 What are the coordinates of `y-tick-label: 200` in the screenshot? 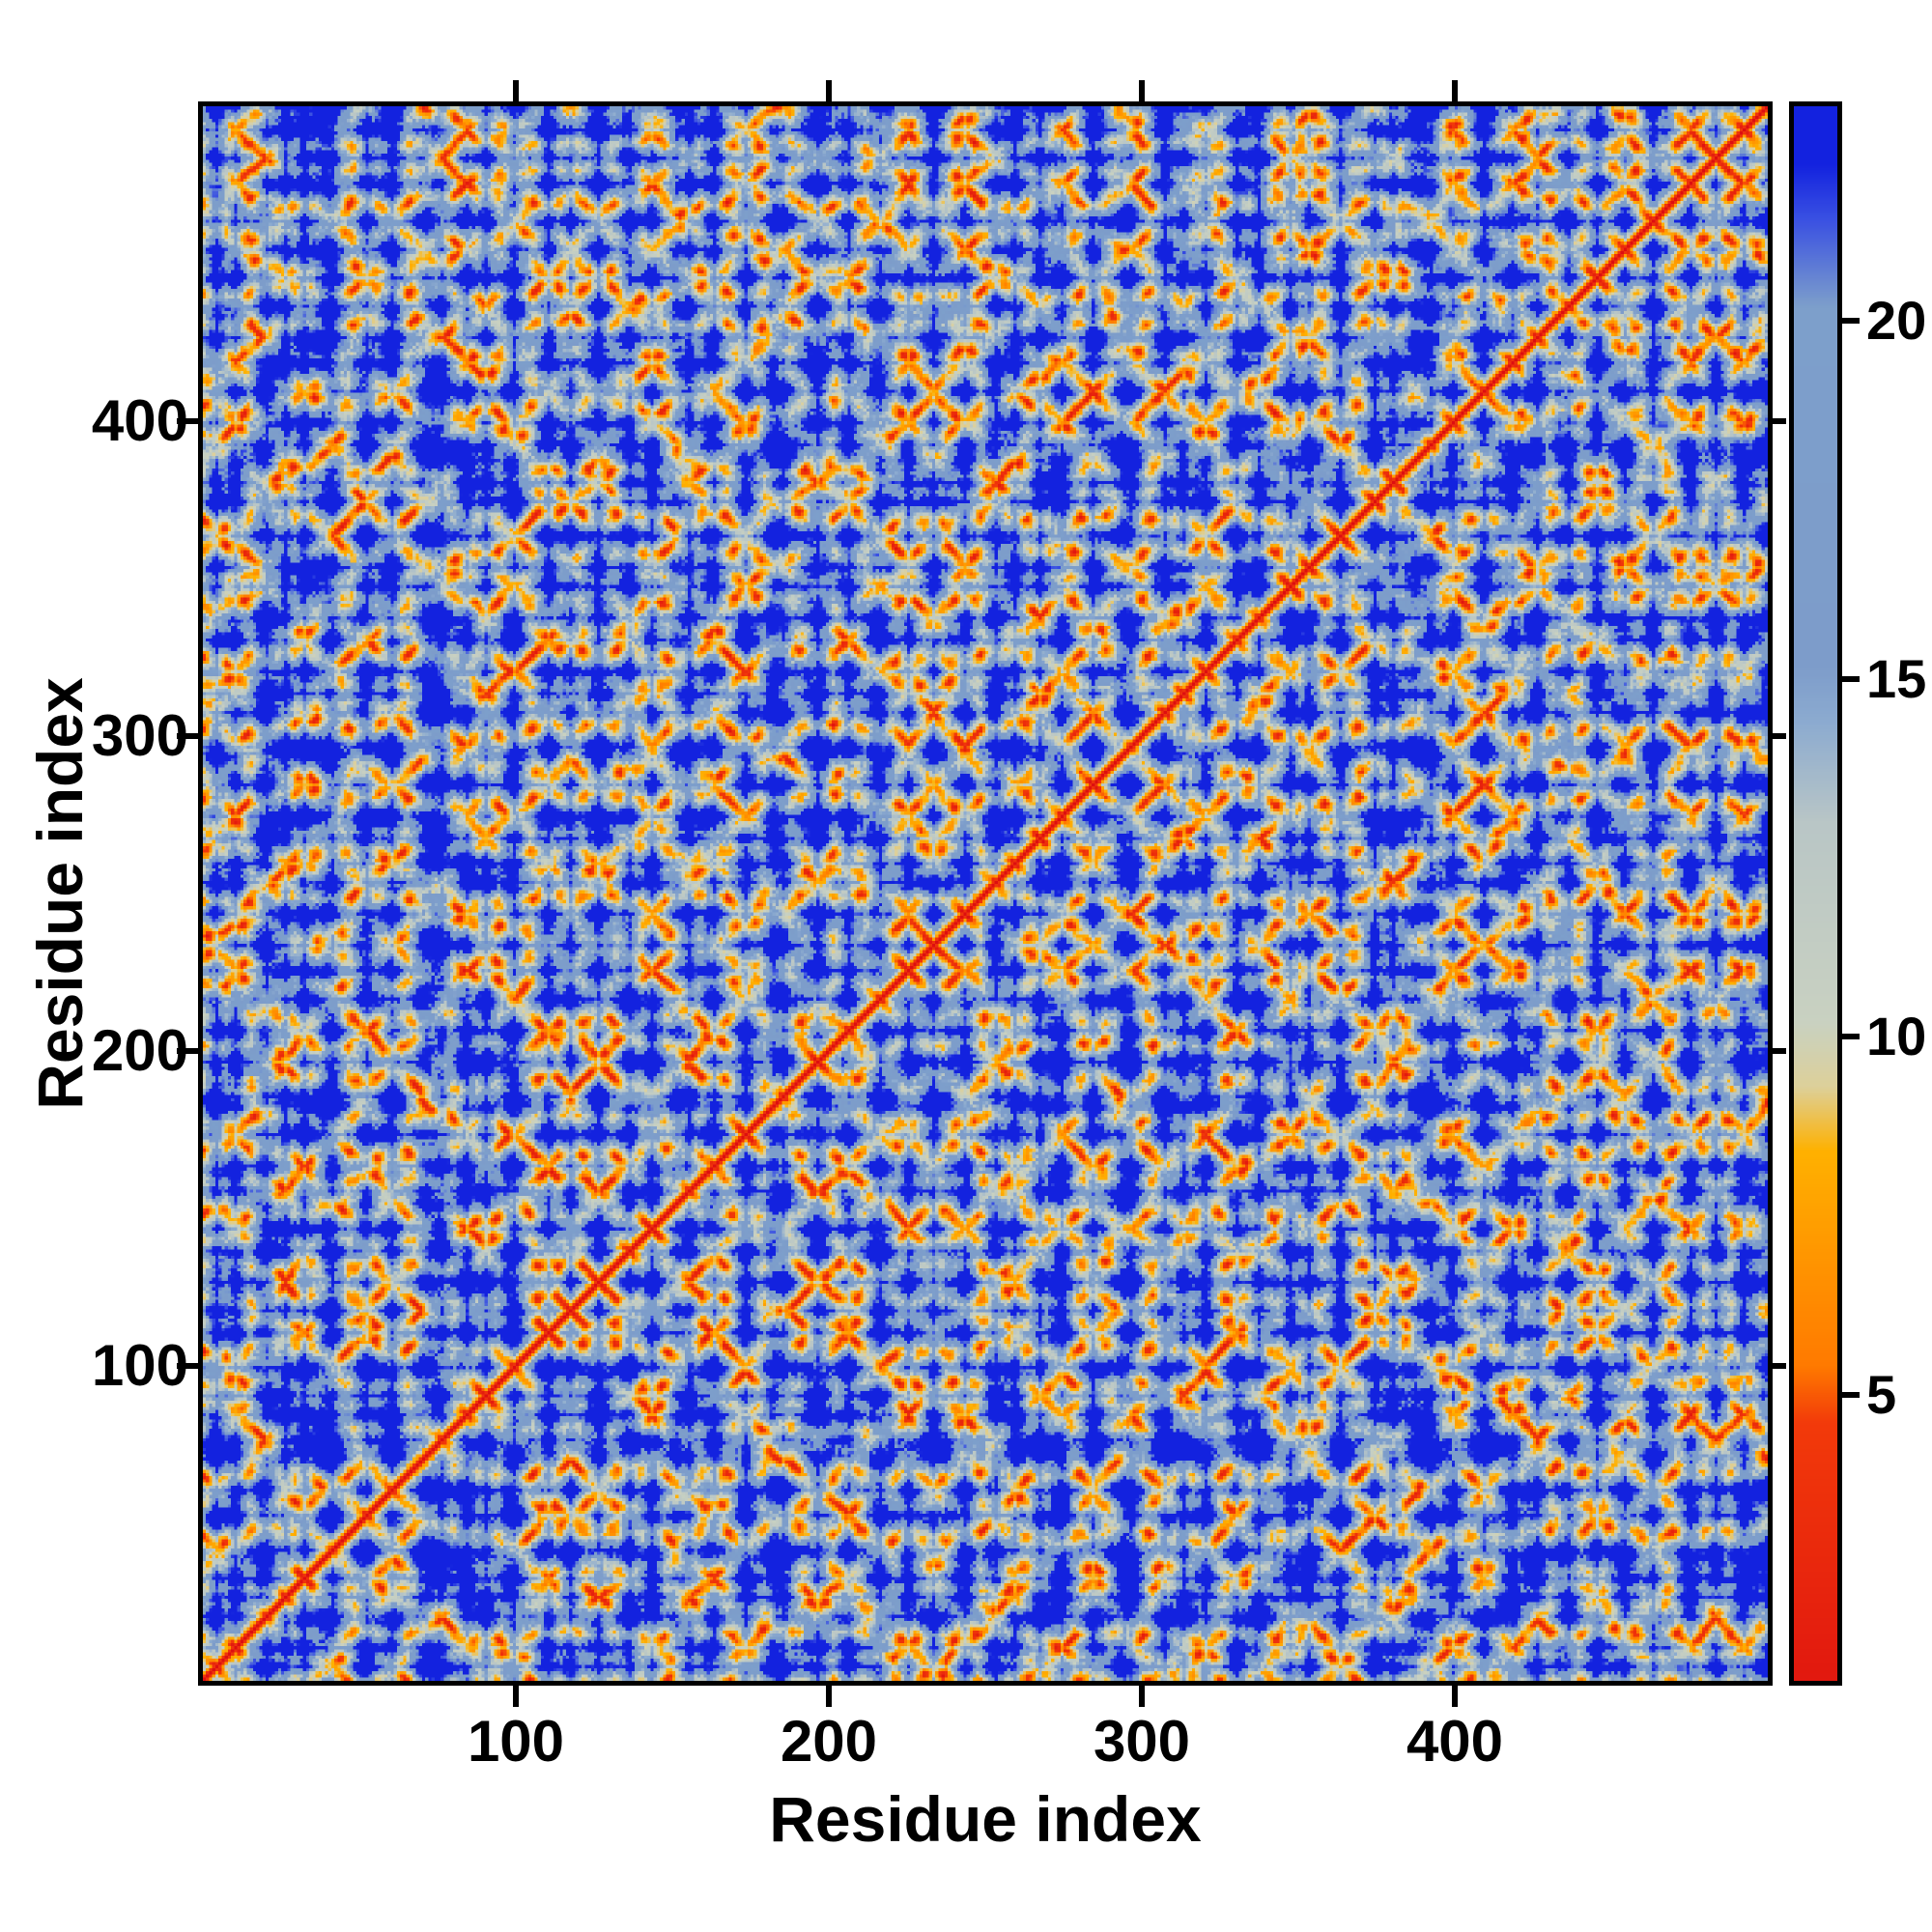 It's located at (139, 1050).